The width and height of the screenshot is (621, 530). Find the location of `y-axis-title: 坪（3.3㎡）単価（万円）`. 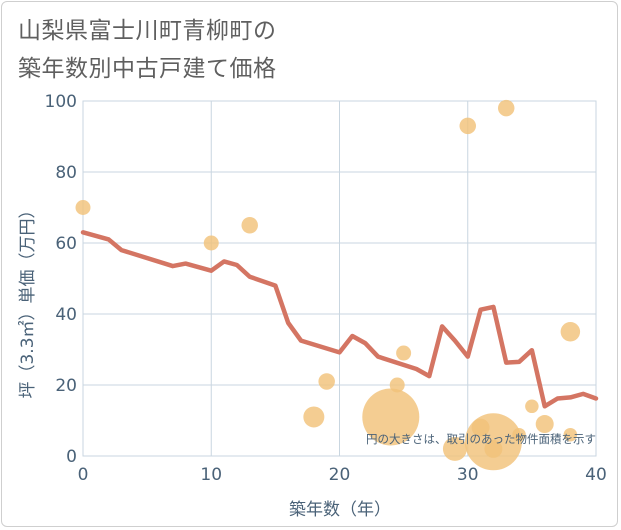

y-axis-title: 坪（3.3㎡）単価（万円） is located at coordinates (28, 299).